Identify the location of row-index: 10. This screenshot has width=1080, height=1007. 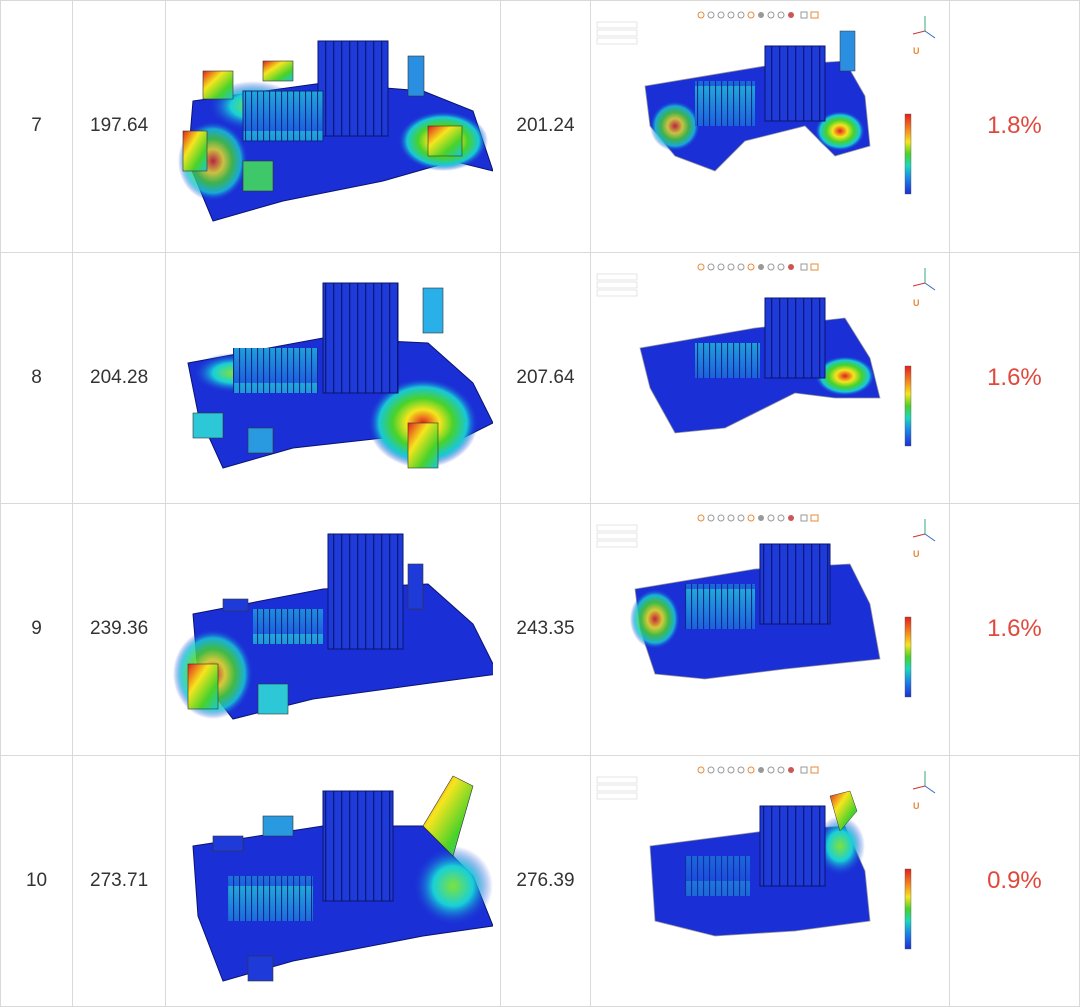
(37, 880).